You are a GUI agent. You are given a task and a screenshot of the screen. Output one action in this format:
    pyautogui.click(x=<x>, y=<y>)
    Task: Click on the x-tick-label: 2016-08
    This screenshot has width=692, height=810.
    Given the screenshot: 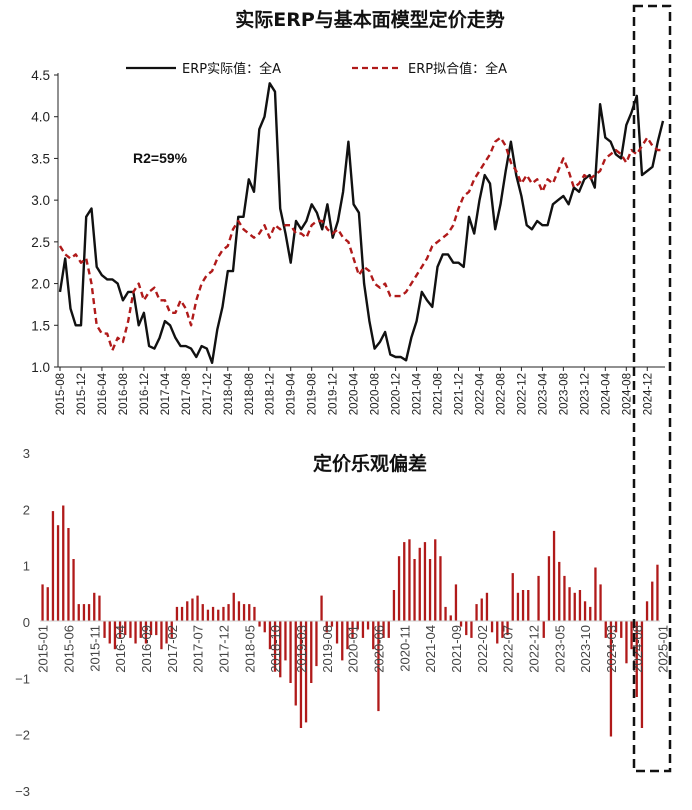 What is the action you would take?
    pyautogui.click(x=124, y=394)
    